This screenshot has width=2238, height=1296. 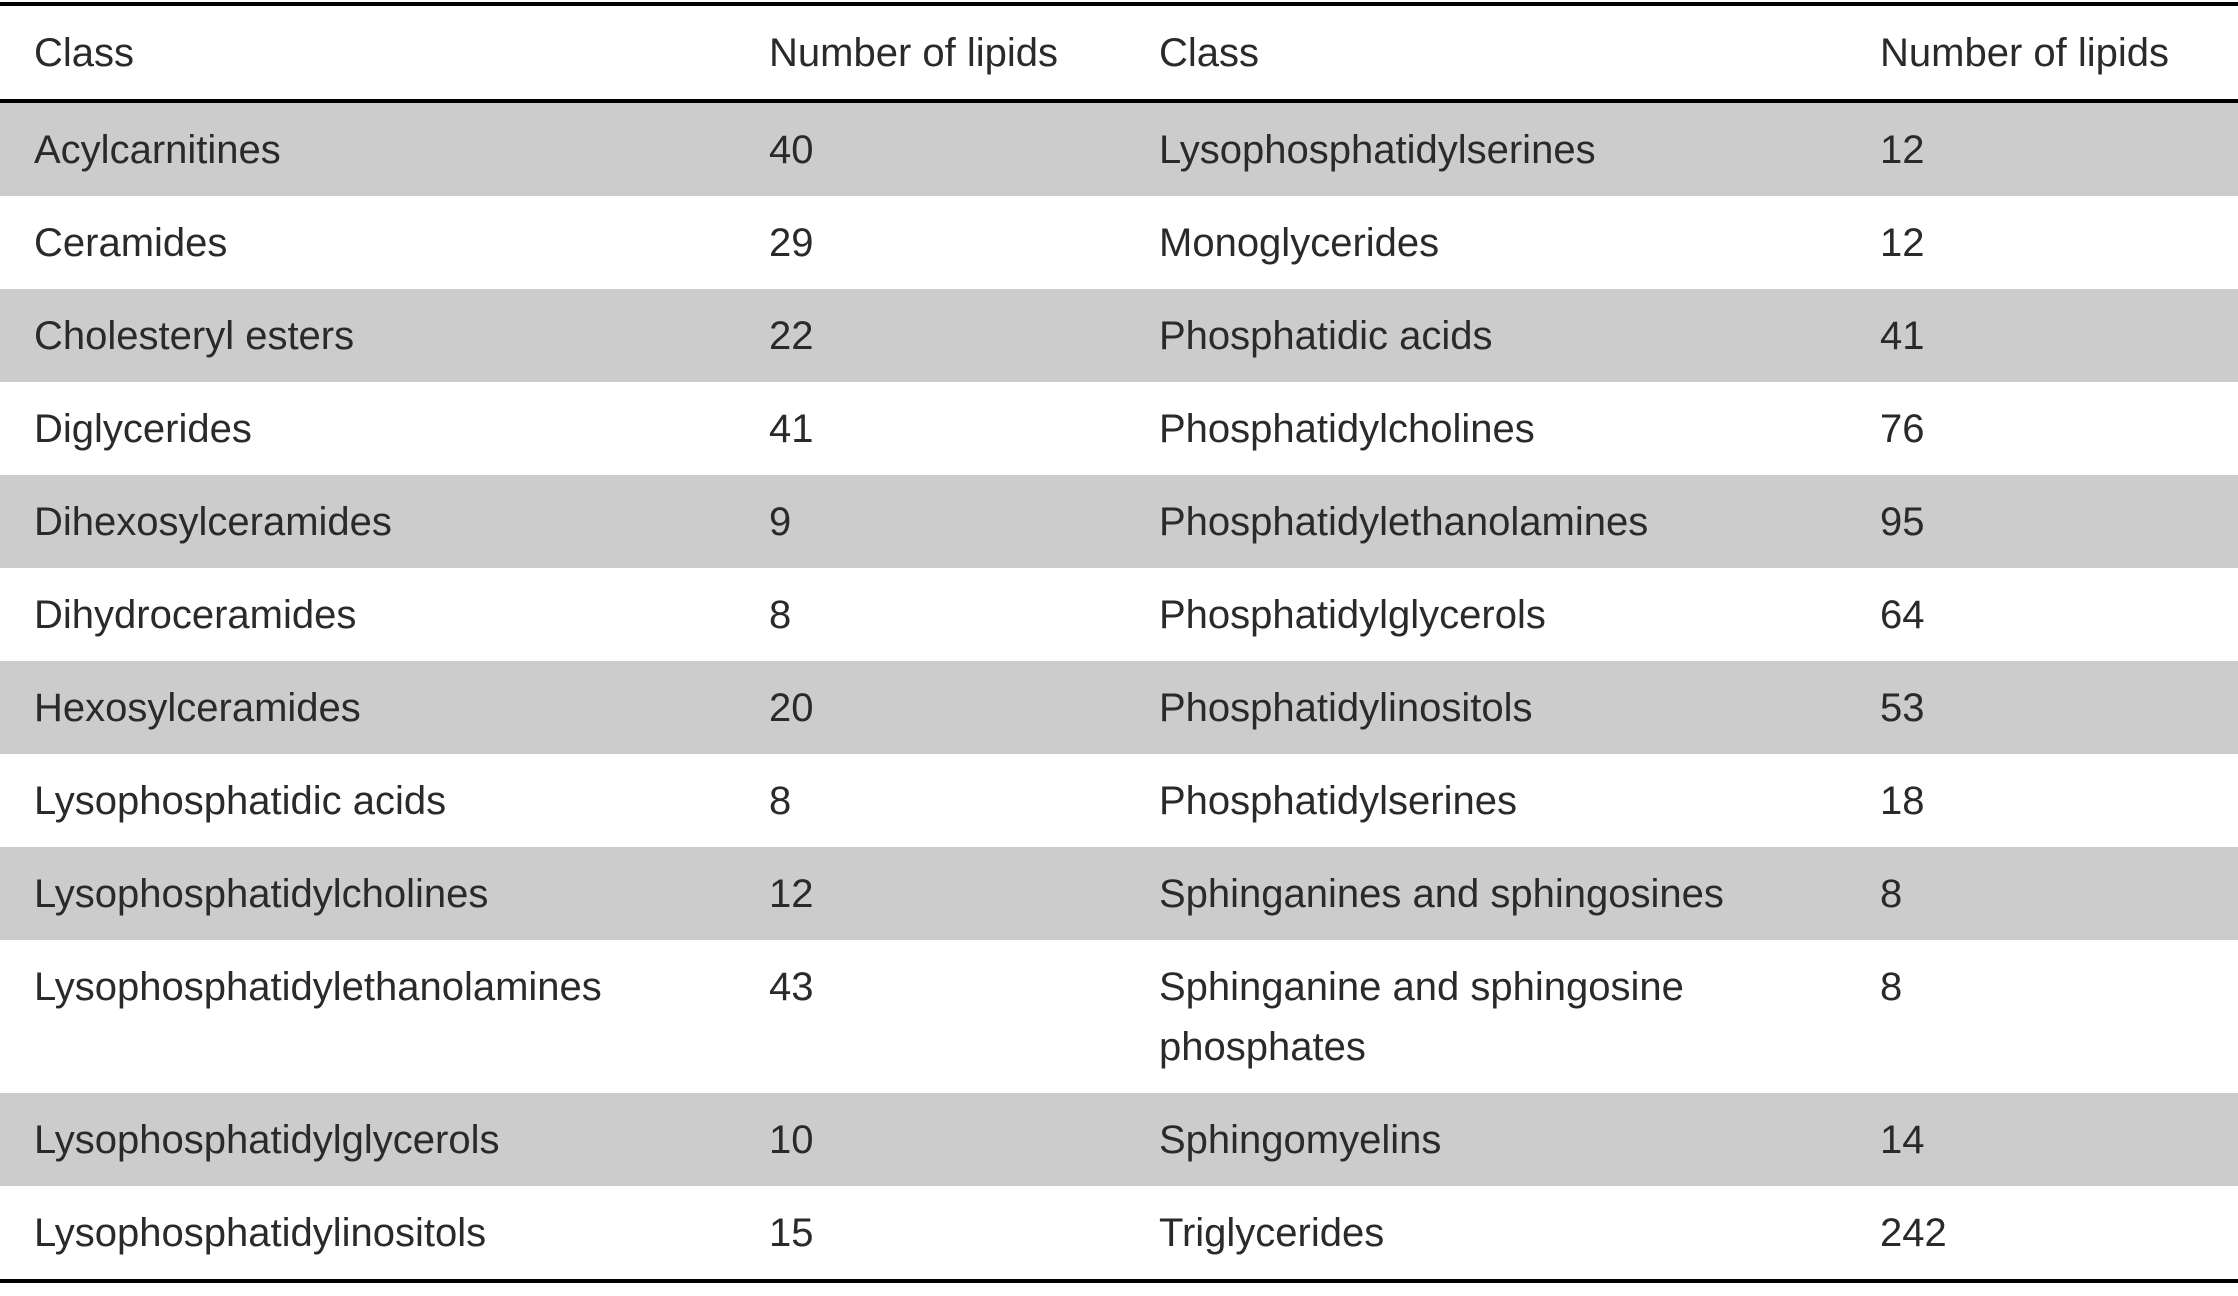 What do you see at coordinates (1902, 708) in the screenshot?
I see `count-cell: 53` at bounding box center [1902, 708].